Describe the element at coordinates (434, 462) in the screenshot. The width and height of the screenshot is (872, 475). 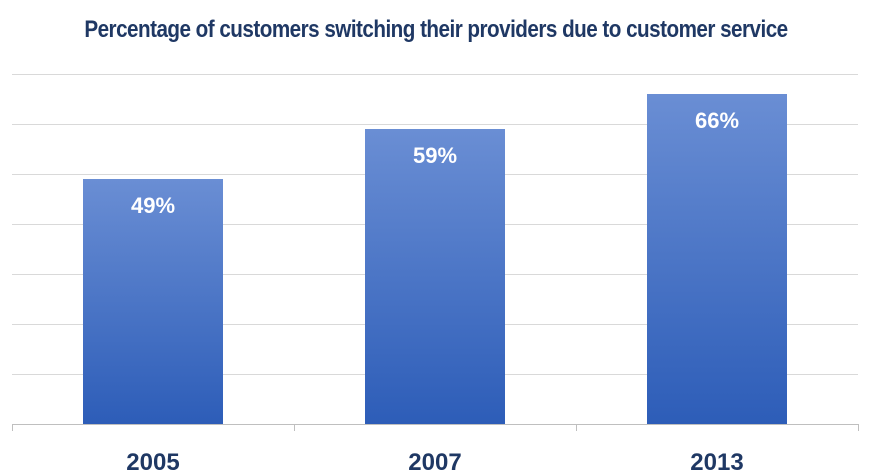
I see `x-tick-label: 2007` at that location.